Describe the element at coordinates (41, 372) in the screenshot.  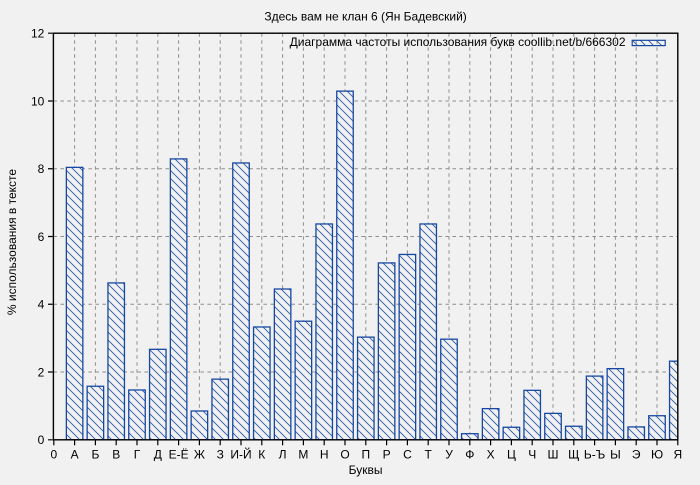
I see `svg-text: 2` at that location.